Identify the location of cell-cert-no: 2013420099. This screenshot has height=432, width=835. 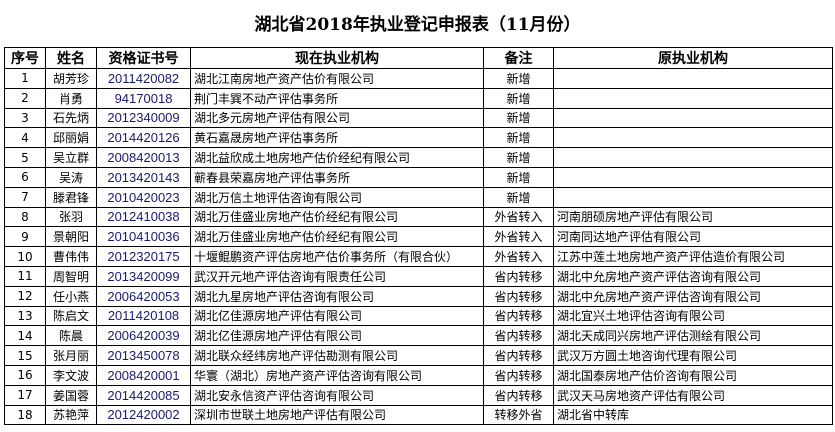
(143, 276).